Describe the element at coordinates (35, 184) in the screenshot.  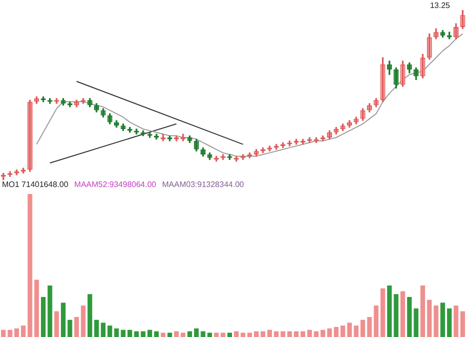
I see `annotation: MO1 71401648.00` at that location.